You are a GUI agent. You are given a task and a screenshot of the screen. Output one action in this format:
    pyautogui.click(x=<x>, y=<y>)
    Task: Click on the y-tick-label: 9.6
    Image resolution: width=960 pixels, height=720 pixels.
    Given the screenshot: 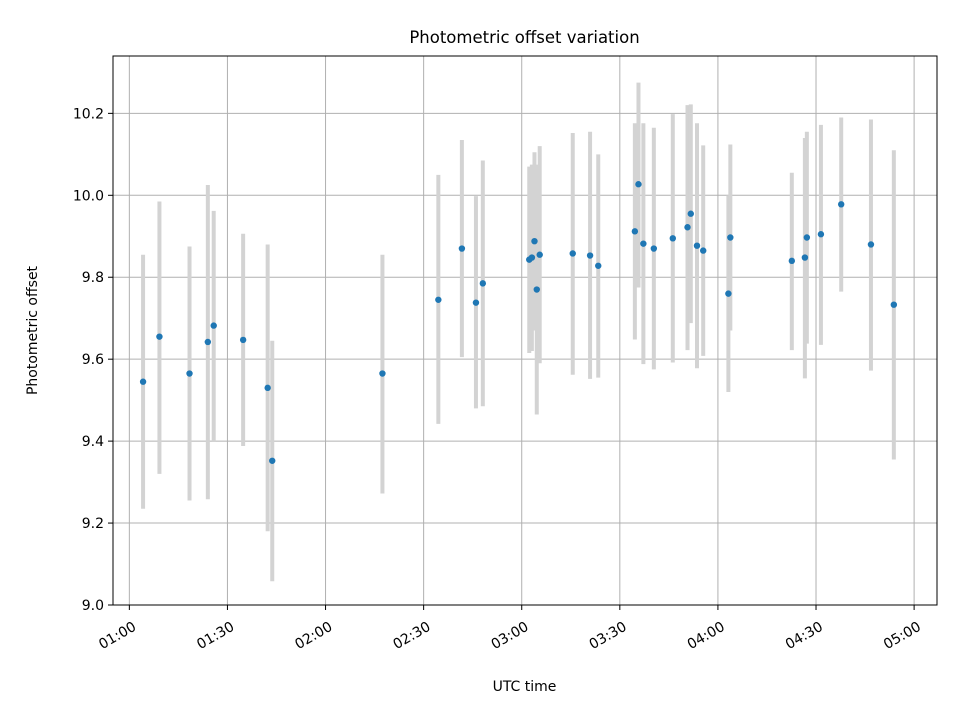 What is the action you would take?
    pyautogui.click(x=93, y=360)
    